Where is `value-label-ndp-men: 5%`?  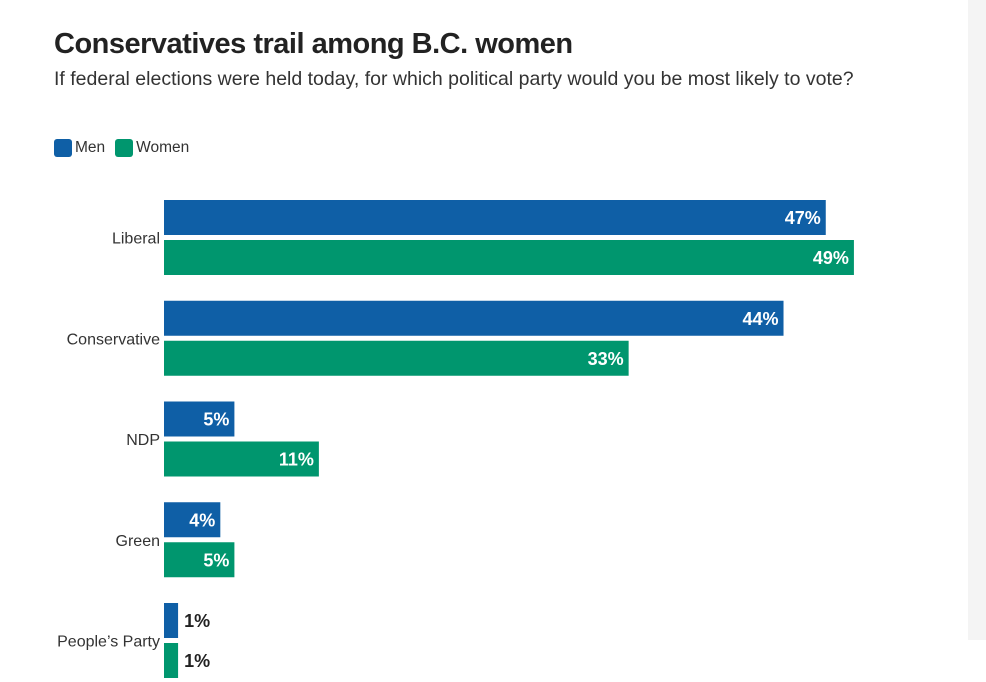 value-label-ndp-men: 5% is located at coordinates (216, 420).